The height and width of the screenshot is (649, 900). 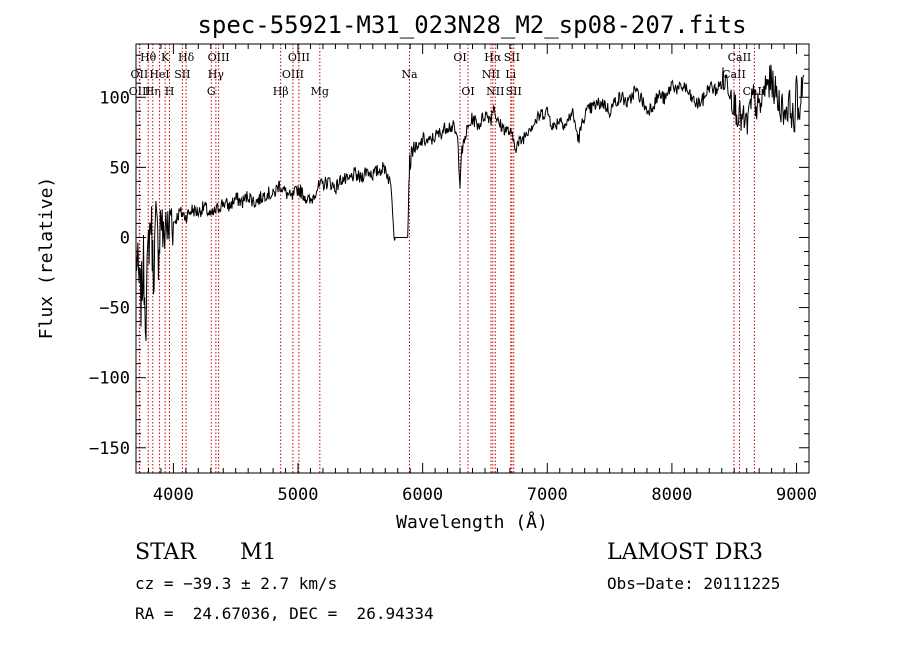 What do you see at coordinates (685, 552) in the screenshot?
I see `survey-name: LAMOST DR3` at bounding box center [685, 552].